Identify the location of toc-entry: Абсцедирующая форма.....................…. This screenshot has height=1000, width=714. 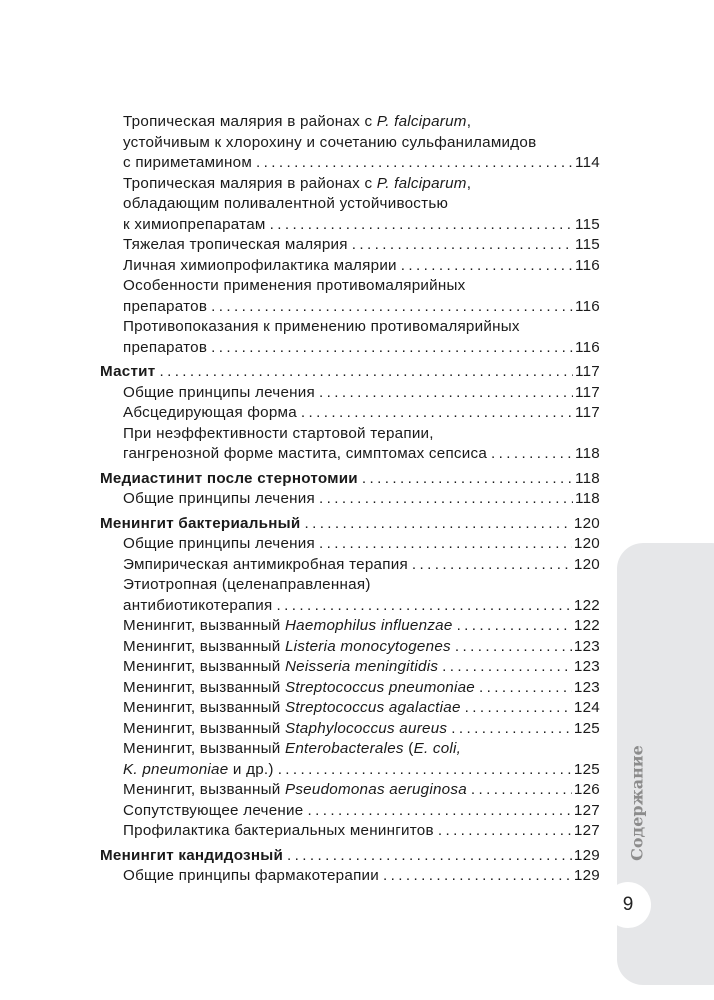
(350, 413).